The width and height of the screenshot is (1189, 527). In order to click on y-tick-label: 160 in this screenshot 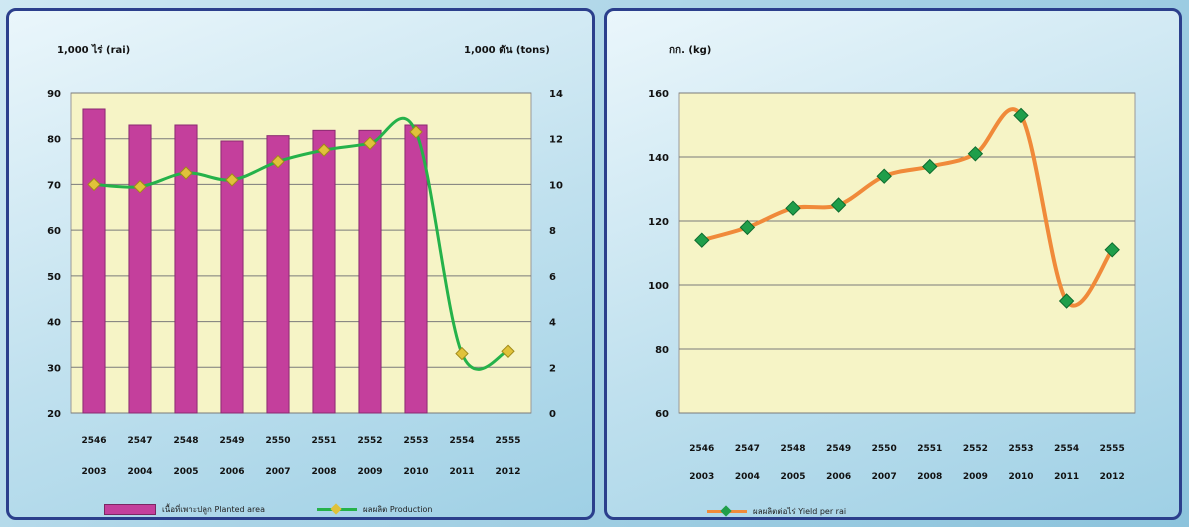, I will do `click(658, 94)`.